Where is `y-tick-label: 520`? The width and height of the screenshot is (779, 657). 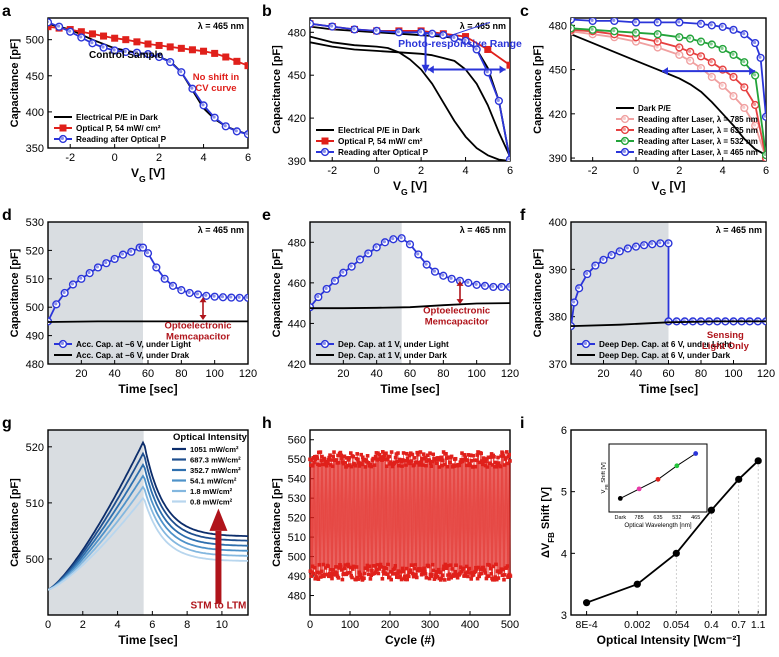
y-tick-label: 520 is located at coordinates (297, 519).